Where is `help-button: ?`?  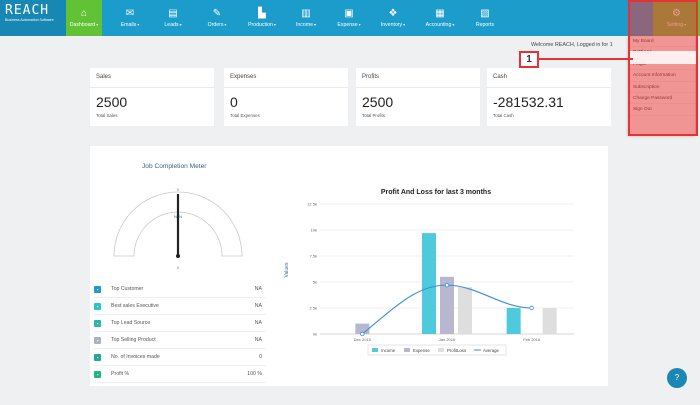
help-button: ? is located at coordinates (677, 378).